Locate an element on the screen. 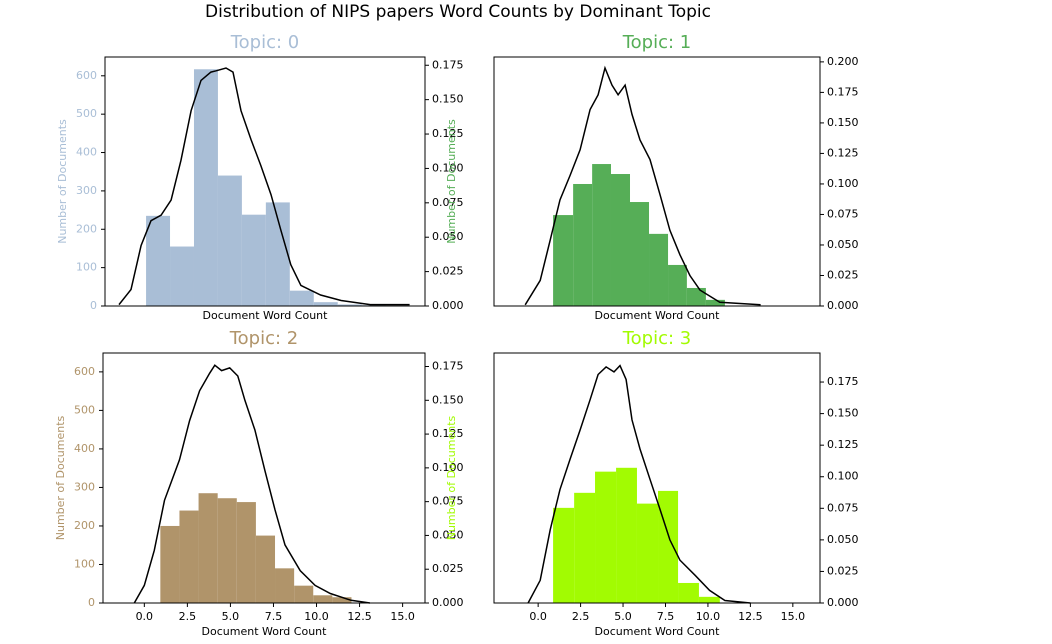  y2-tick-label: 0.200 is located at coordinates (843, 61).